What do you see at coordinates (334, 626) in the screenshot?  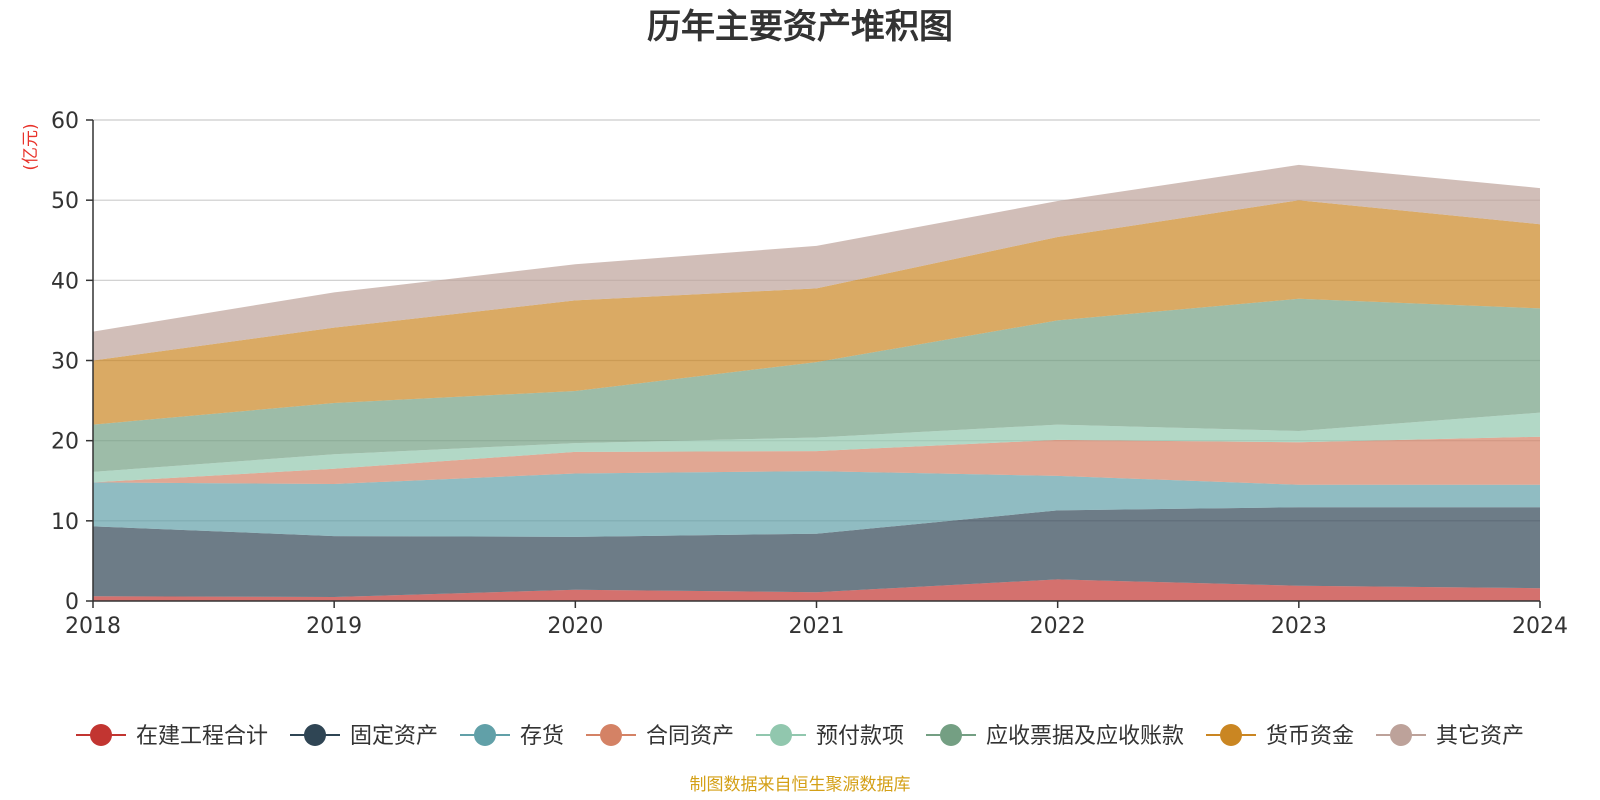 I see `x-tick-label-1: 2019` at bounding box center [334, 626].